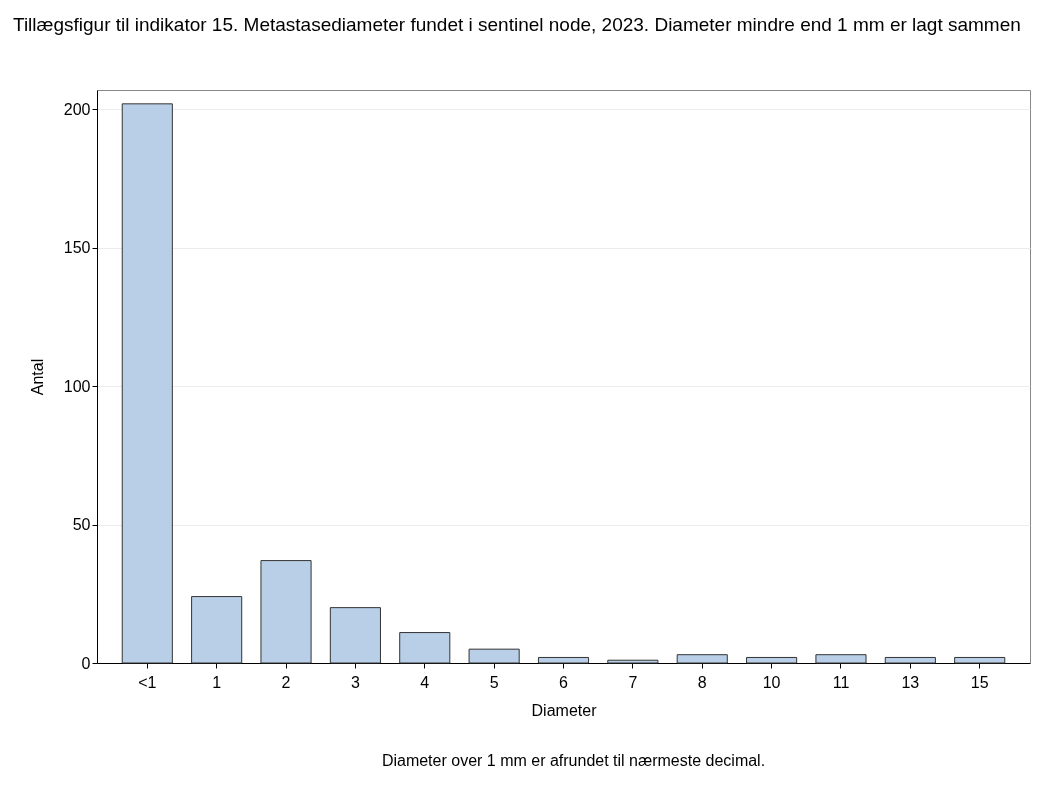  Describe the element at coordinates (910, 682) in the screenshot. I see `x-tick-label: 13` at that location.